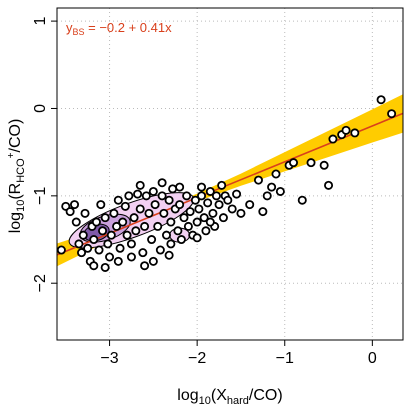  I want to click on x-axis-title-close: /CO), so click(266, 395).